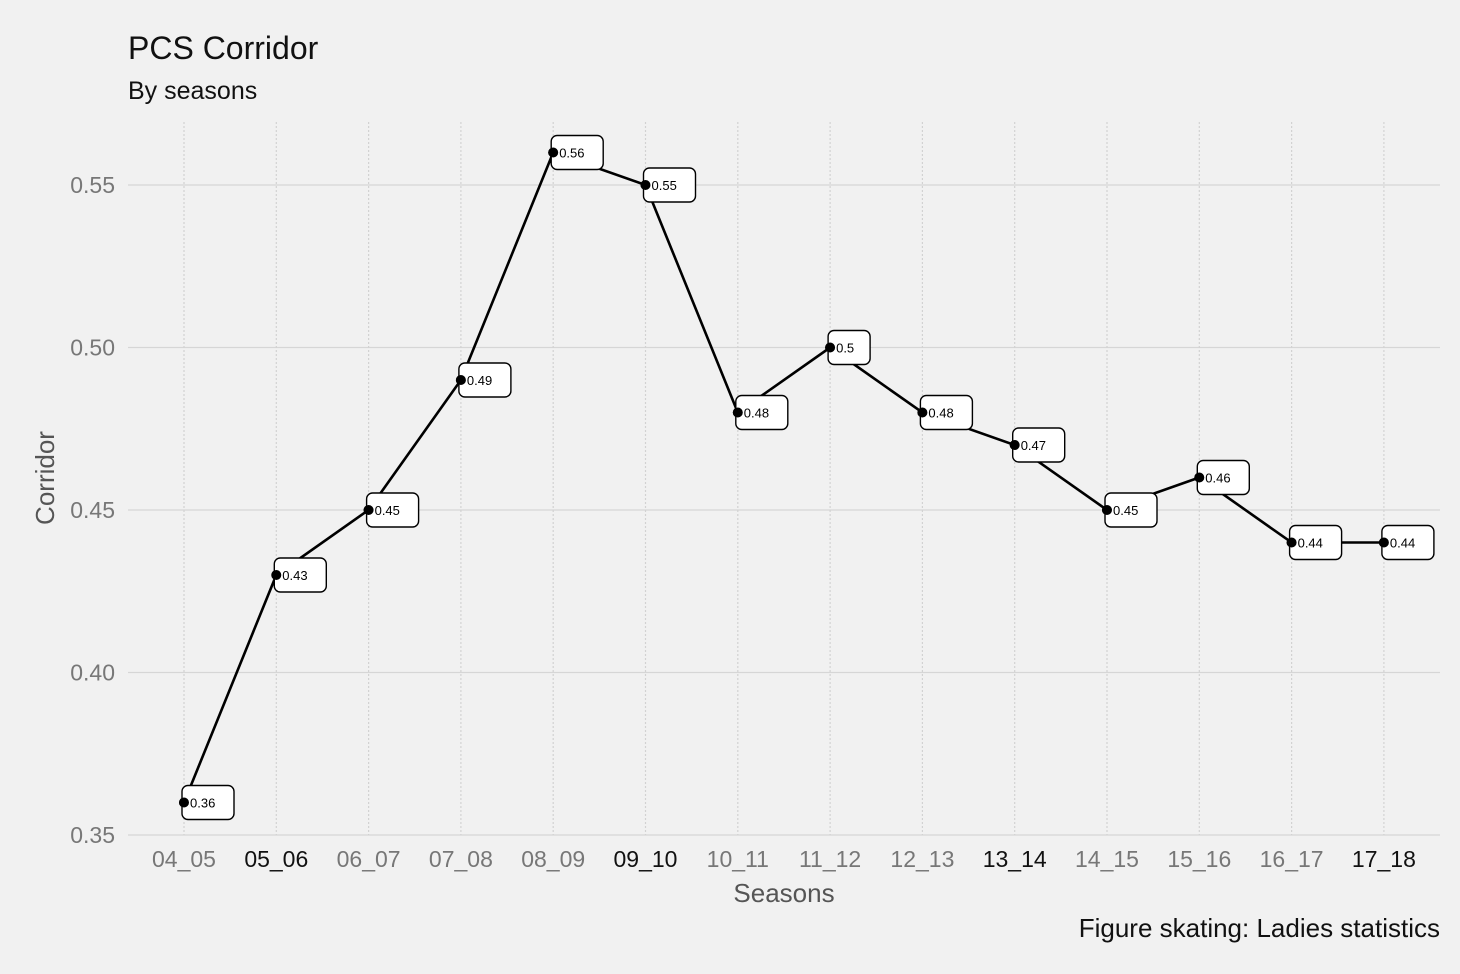  What do you see at coordinates (1199, 859) in the screenshot?
I see `x-tick-label: 15_16` at bounding box center [1199, 859].